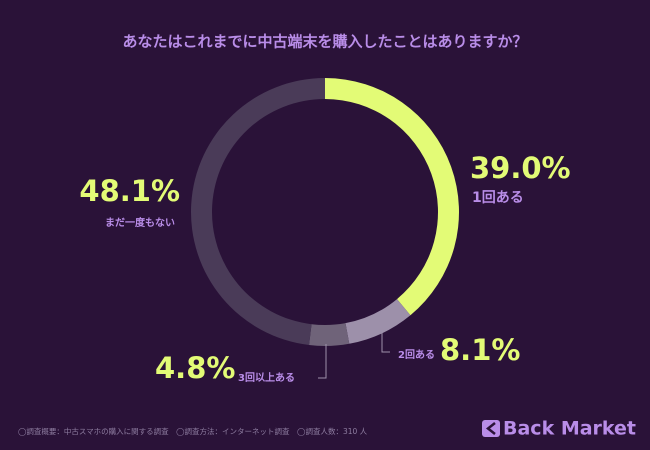  I want to click on logo-text: Back Market, so click(569, 429).